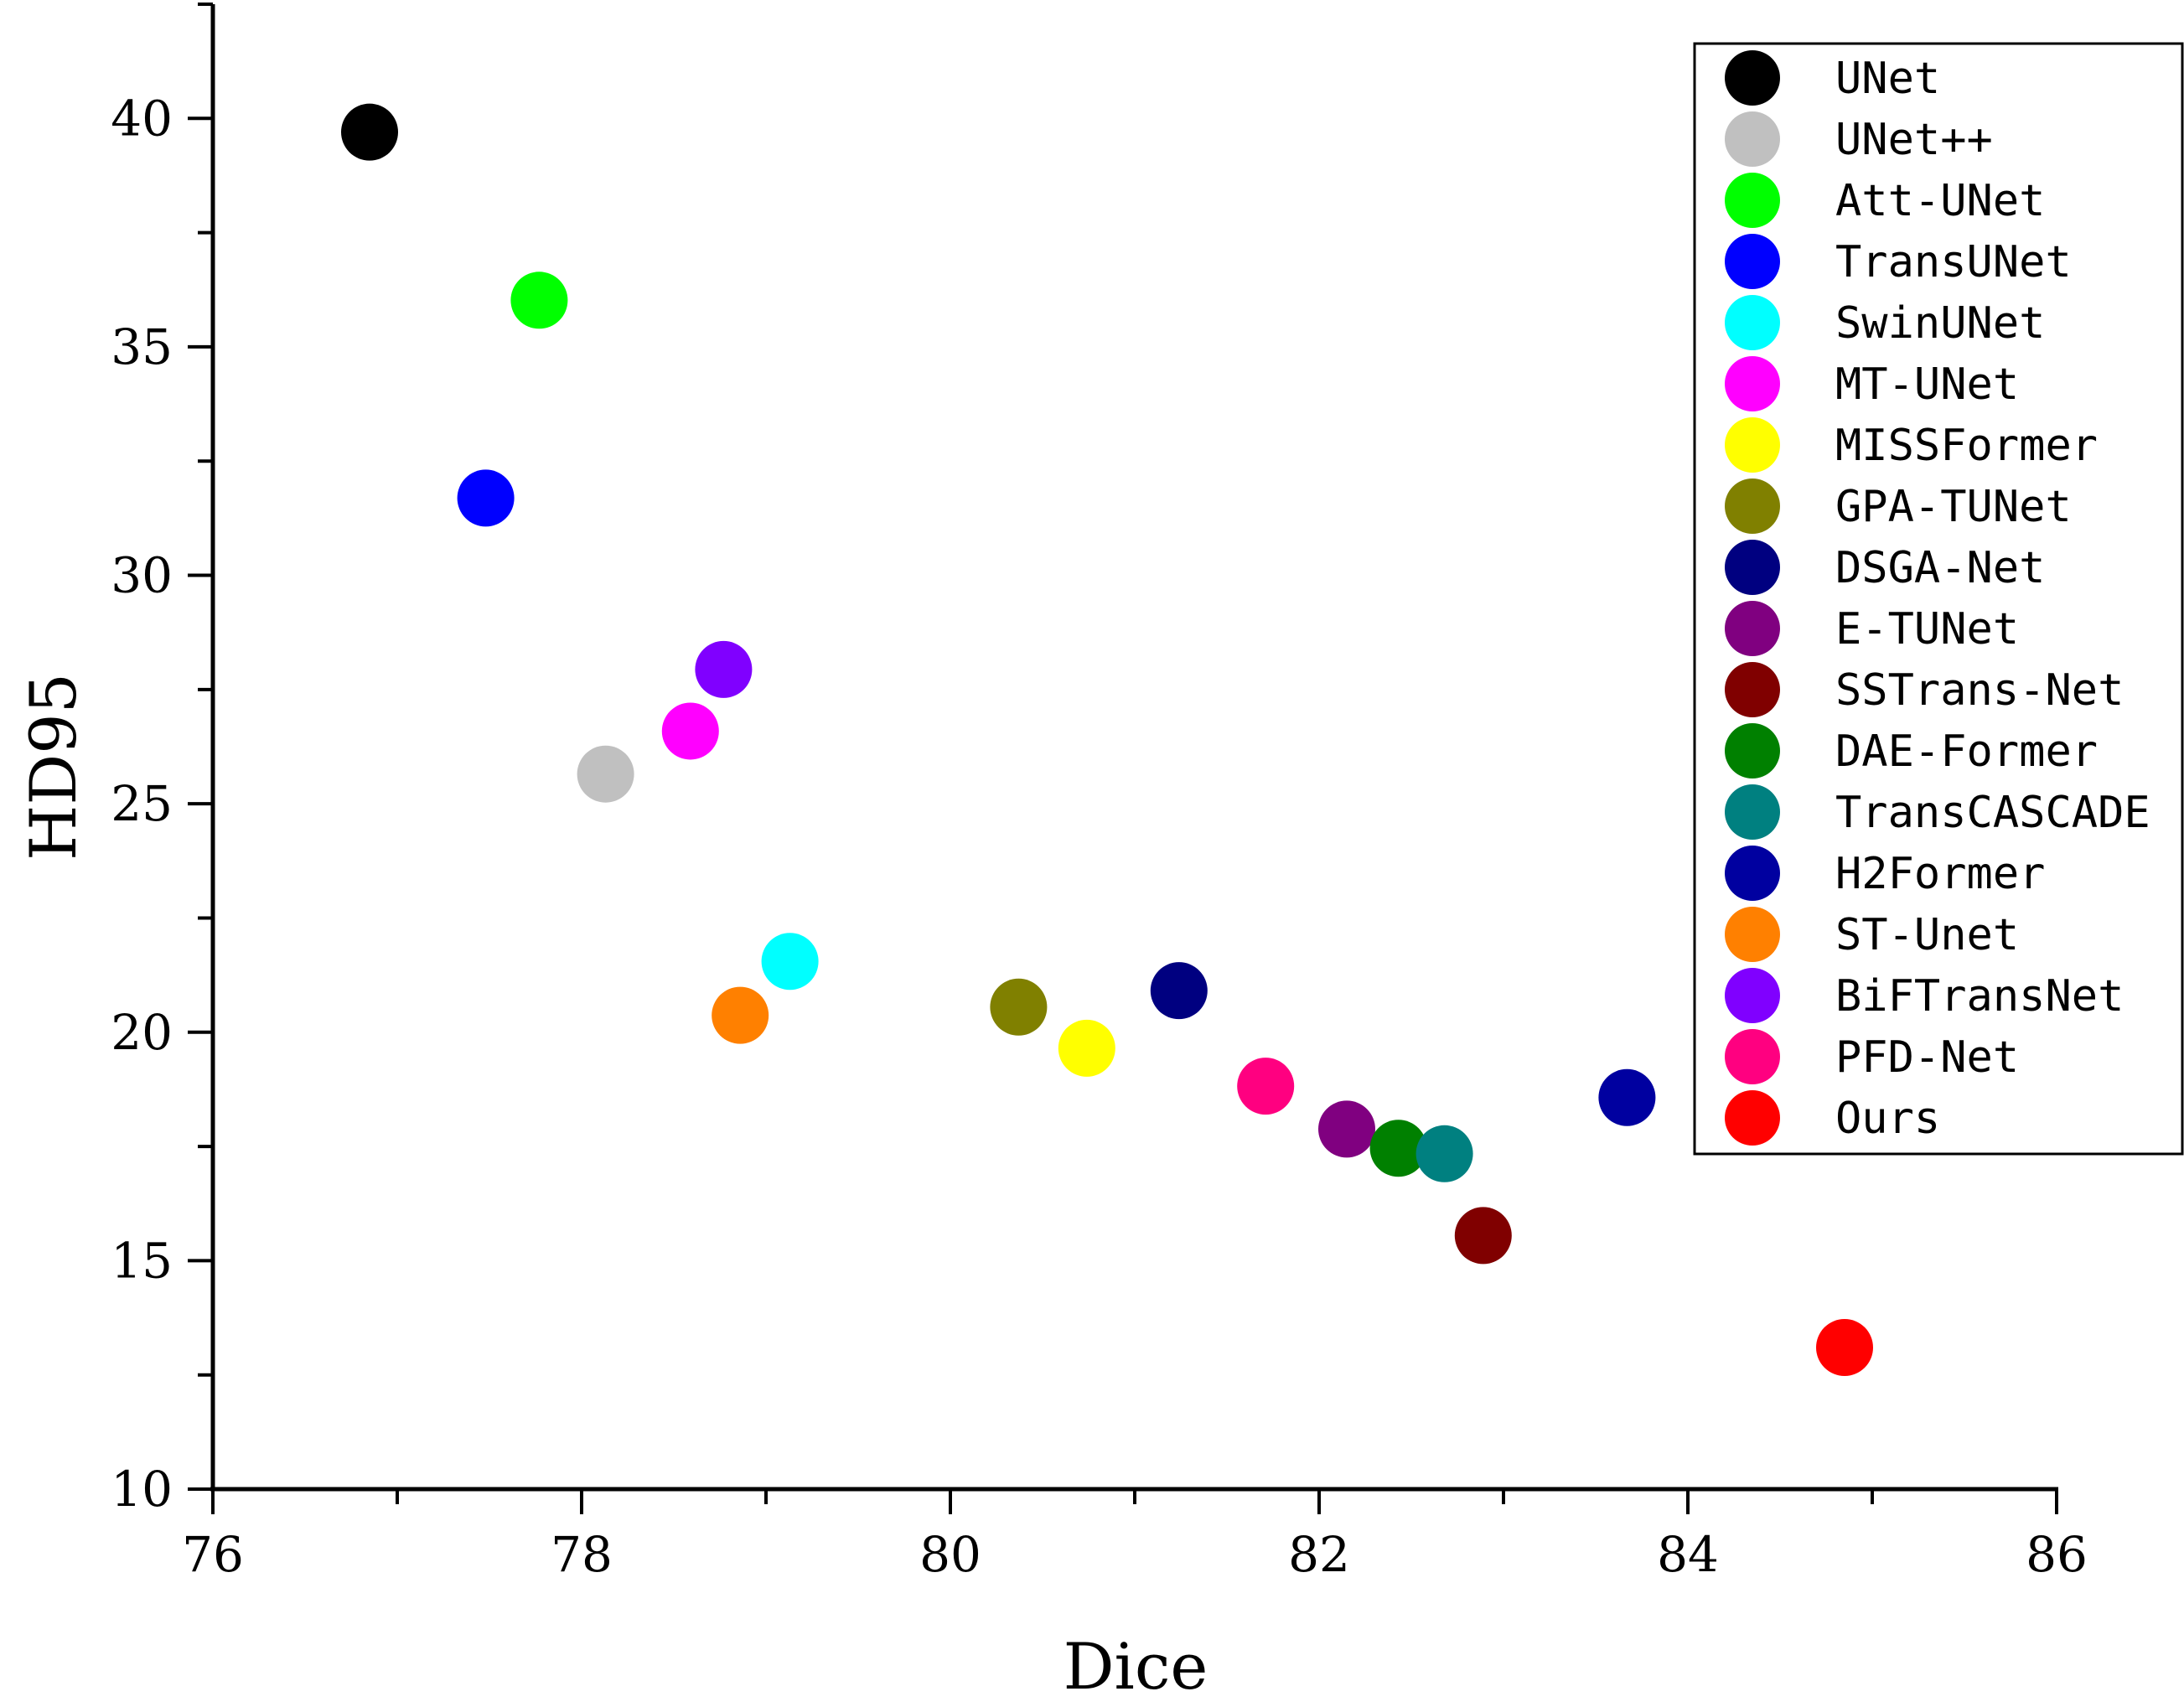 The image size is (2184, 1707). I want to click on point-dae-former, so click(1398, 1148).